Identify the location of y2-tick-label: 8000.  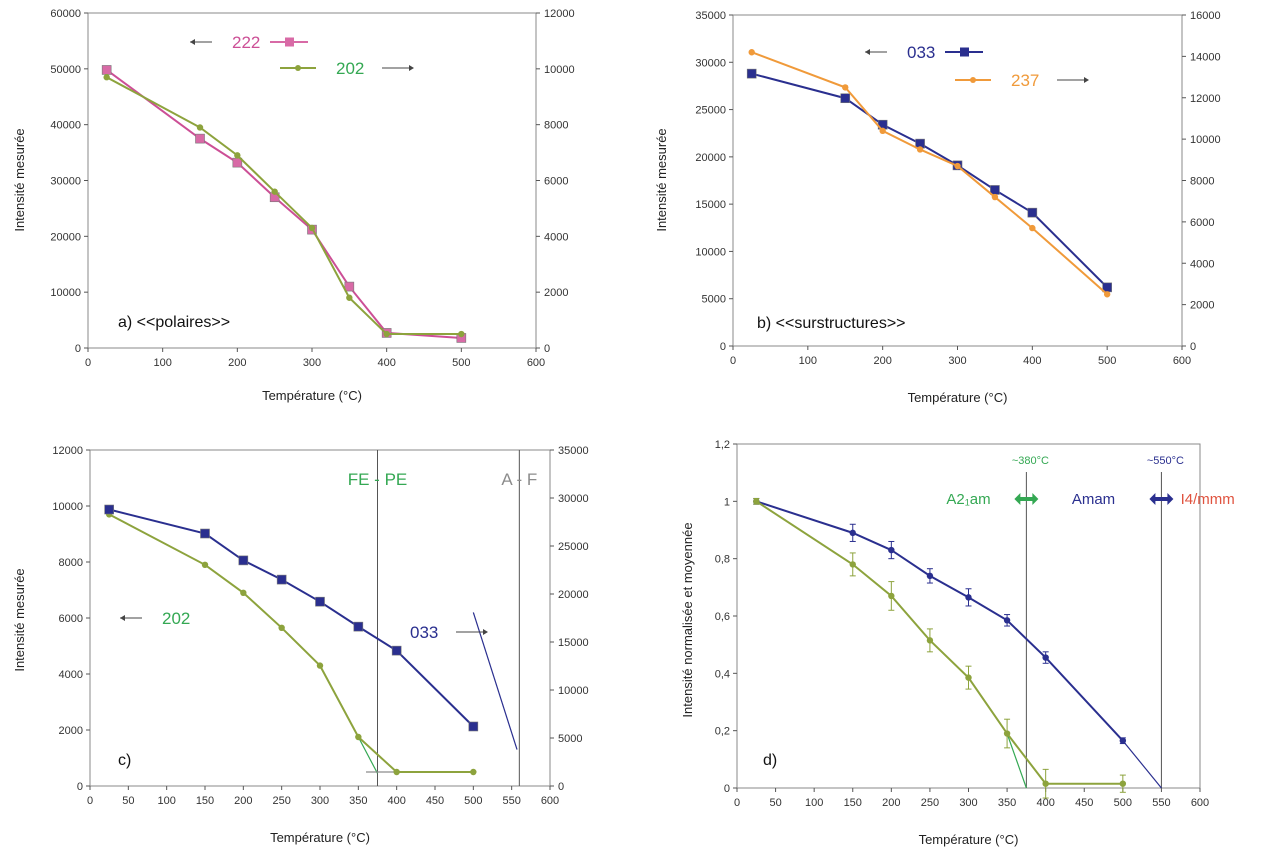
(1202, 182).